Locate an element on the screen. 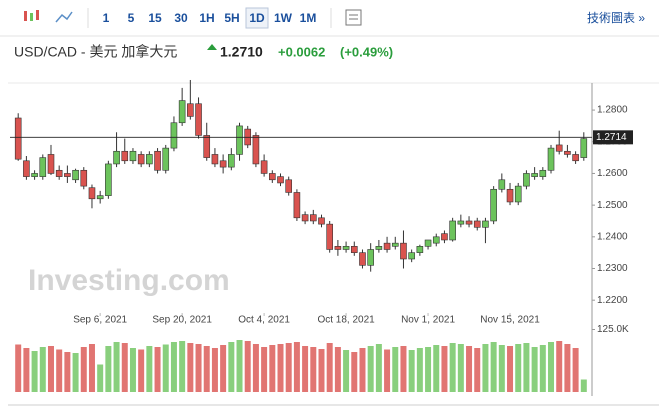  x-tick-label: Sep 6, 2021 is located at coordinates (100, 320).